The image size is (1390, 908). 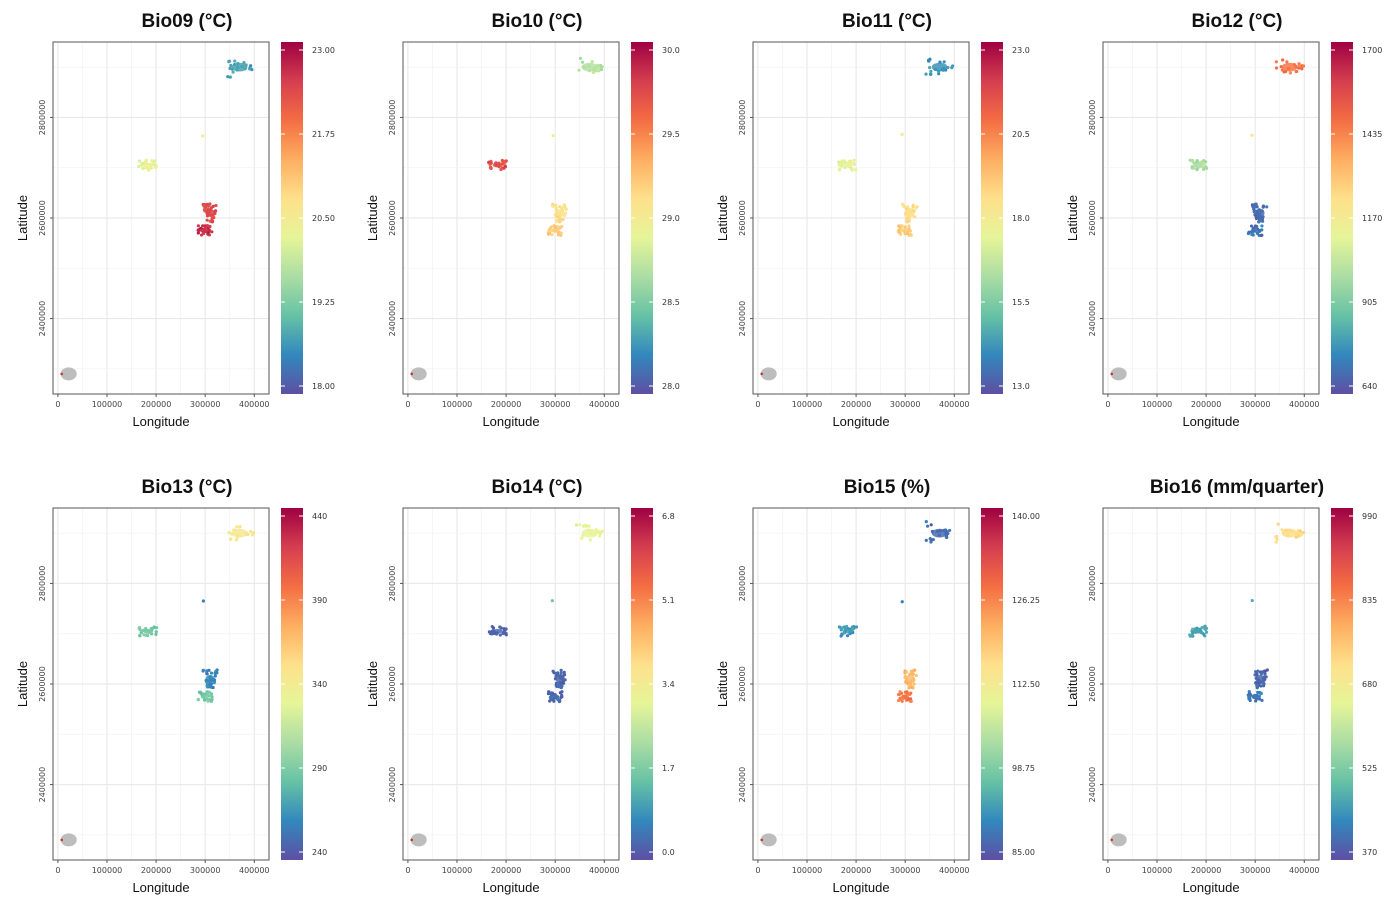 What do you see at coordinates (1026, 516) in the screenshot?
I see `colorbar-label: 140.00` at bounding box center [1026, 516].